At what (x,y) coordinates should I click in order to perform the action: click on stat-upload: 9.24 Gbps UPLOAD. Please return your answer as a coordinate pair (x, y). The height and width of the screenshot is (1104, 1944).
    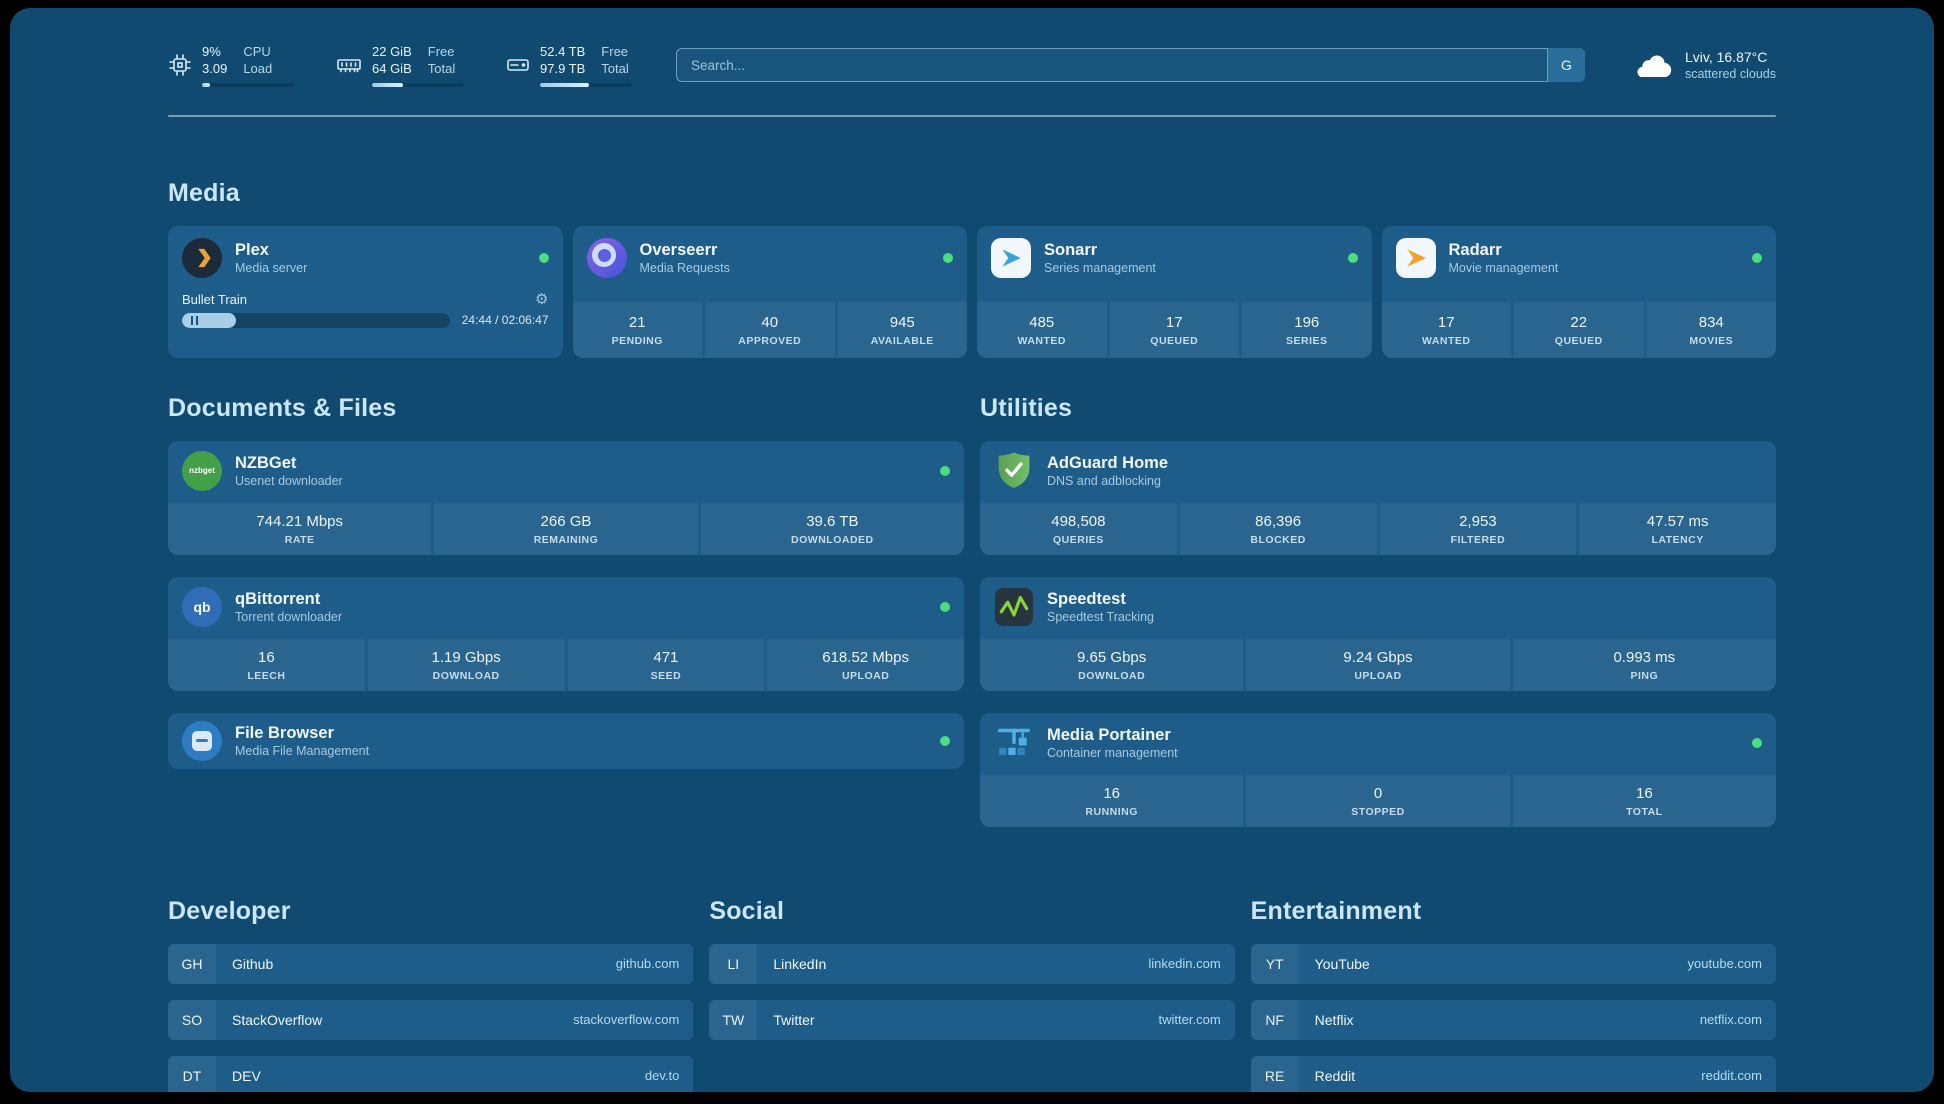
    Looking at the image, I should click on (1378, 664).